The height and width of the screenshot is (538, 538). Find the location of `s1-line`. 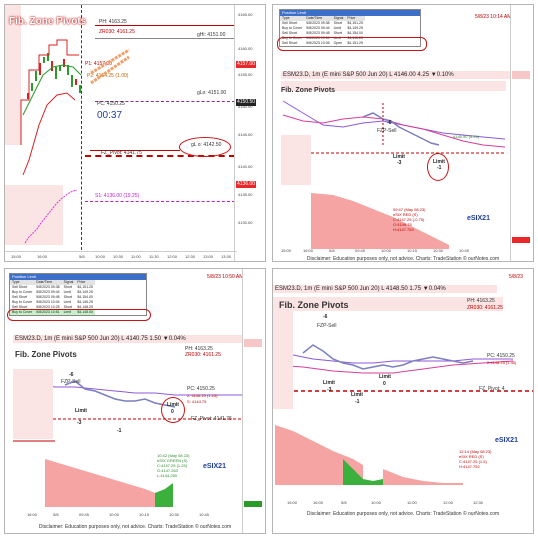

s1-line is located at coordinates (160, 201).